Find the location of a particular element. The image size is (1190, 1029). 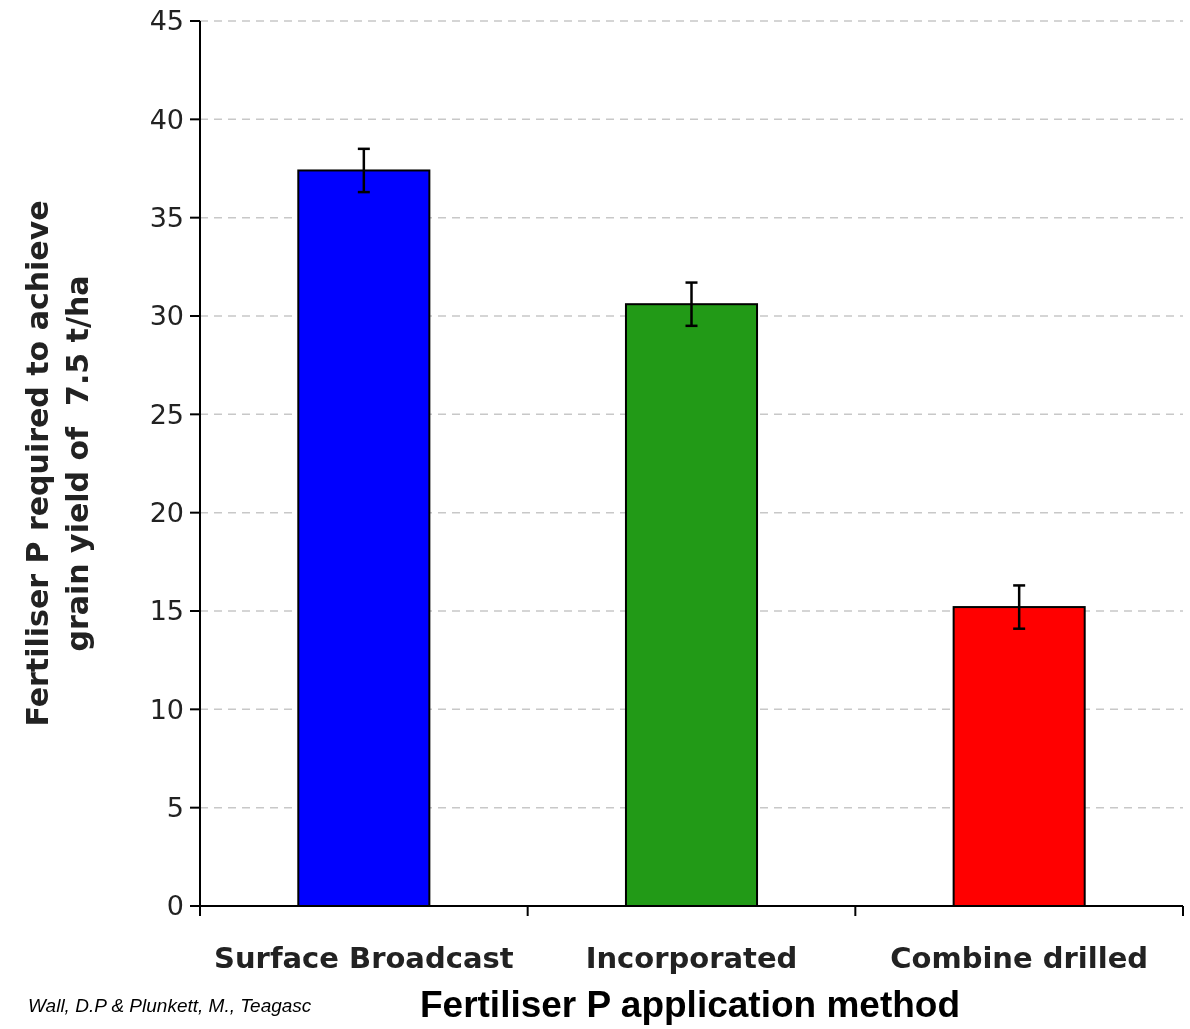

y-tick-label: 45 is located at coordinates (166, 21).